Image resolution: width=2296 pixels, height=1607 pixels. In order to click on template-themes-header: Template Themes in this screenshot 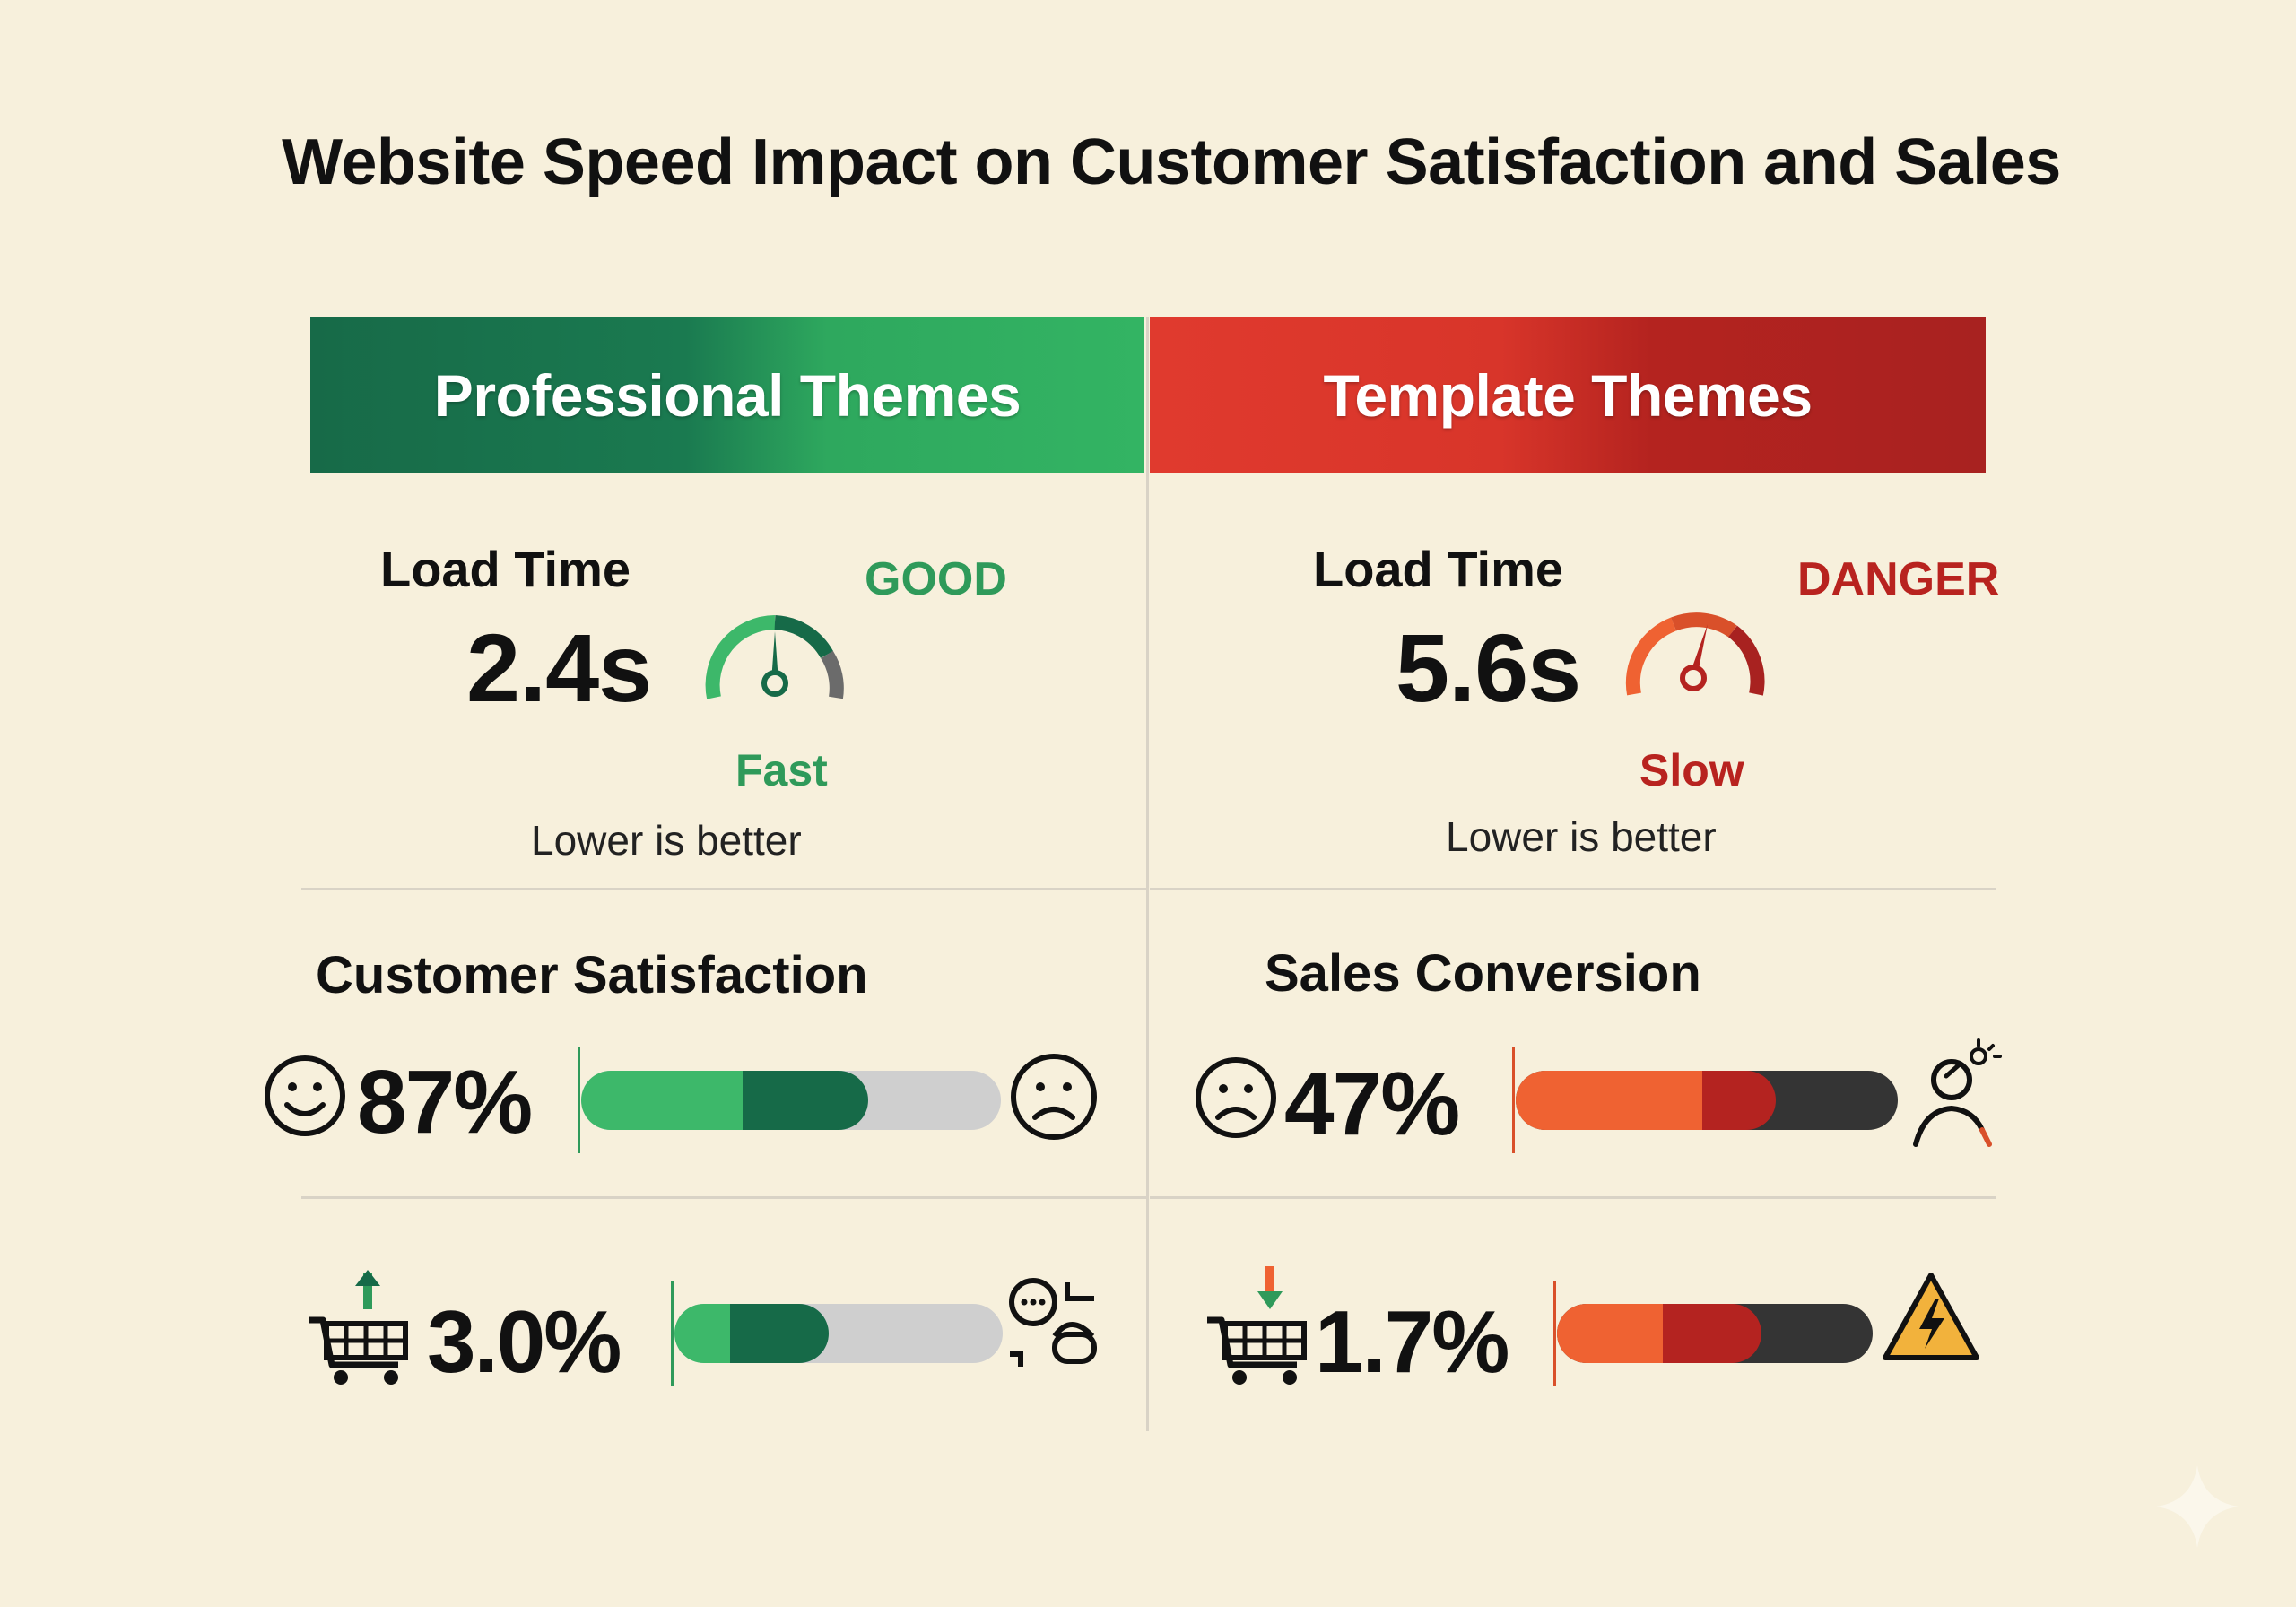, I will do `click(1568, 395)`.